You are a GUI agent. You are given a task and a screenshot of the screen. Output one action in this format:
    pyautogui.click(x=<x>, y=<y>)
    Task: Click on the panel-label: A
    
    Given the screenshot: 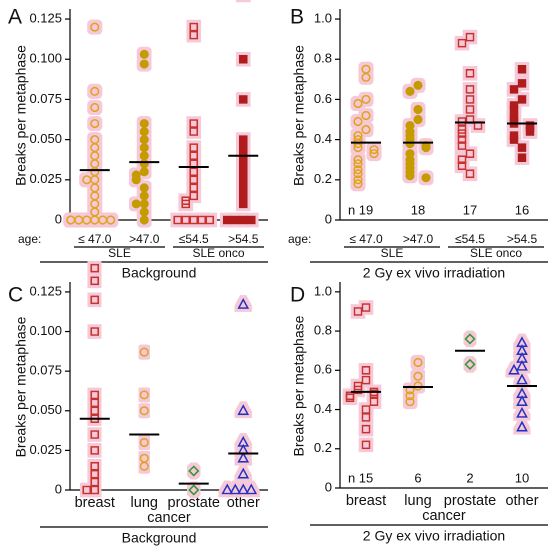 What is the action you would take?
    pyautogui.click(x=15, y=17)
    